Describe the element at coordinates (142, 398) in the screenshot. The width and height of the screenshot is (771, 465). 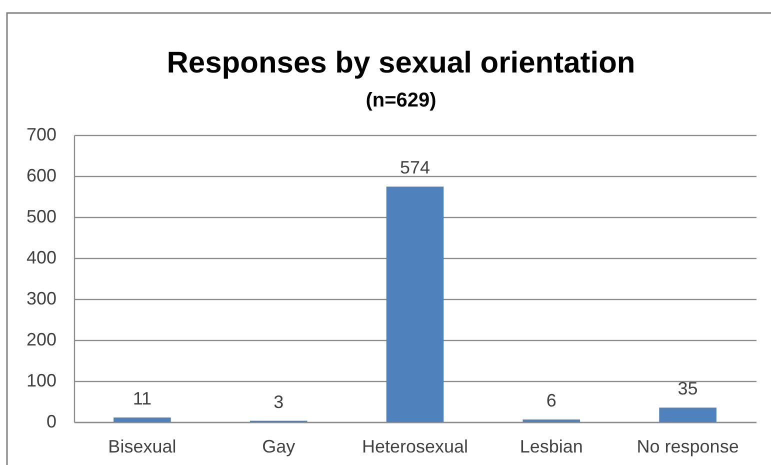
I see `data-label: 11` at that location.